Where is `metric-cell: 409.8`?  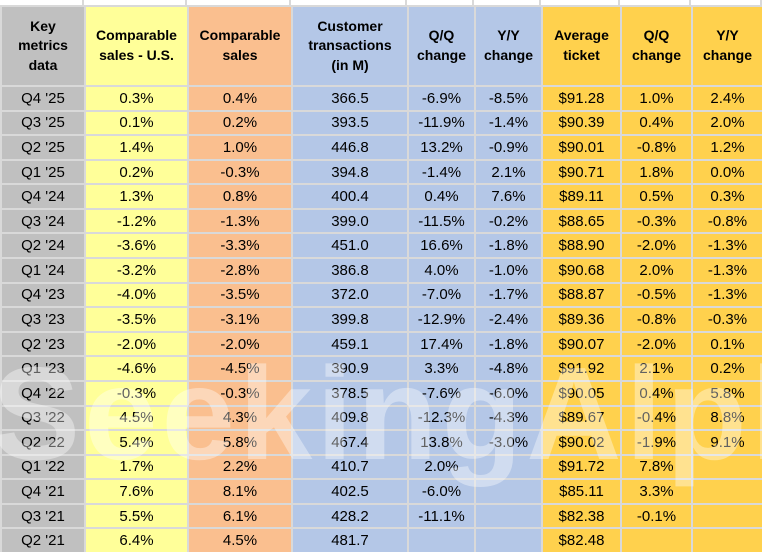 metric-cell: 409.8 is located at coordinates (350, 418).